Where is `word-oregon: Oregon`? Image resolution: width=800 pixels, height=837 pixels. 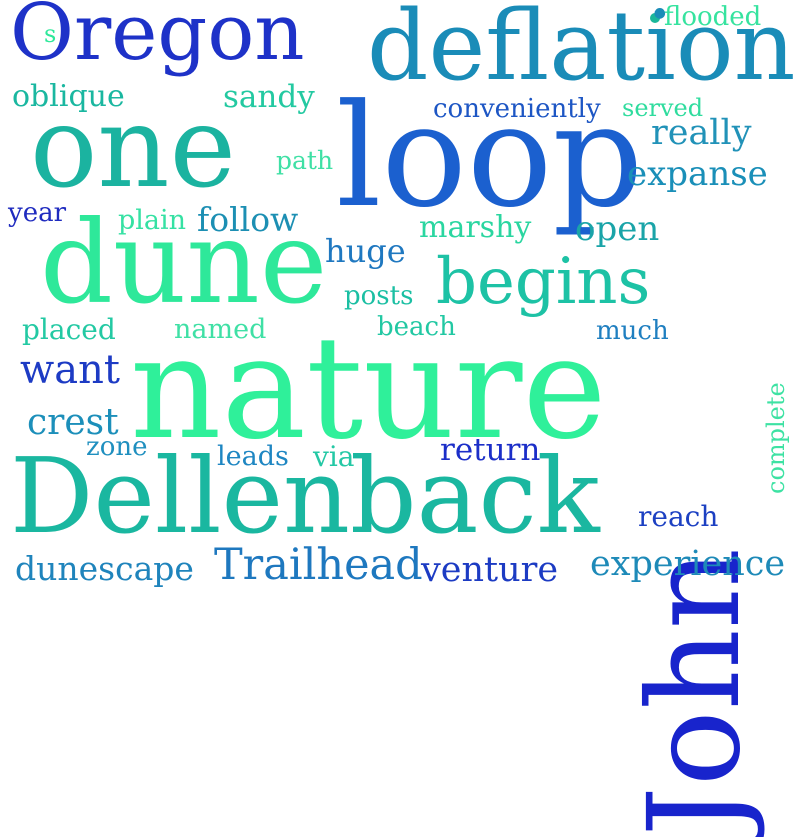 word-oregon: Oregon is located at coordinates (157, 39).